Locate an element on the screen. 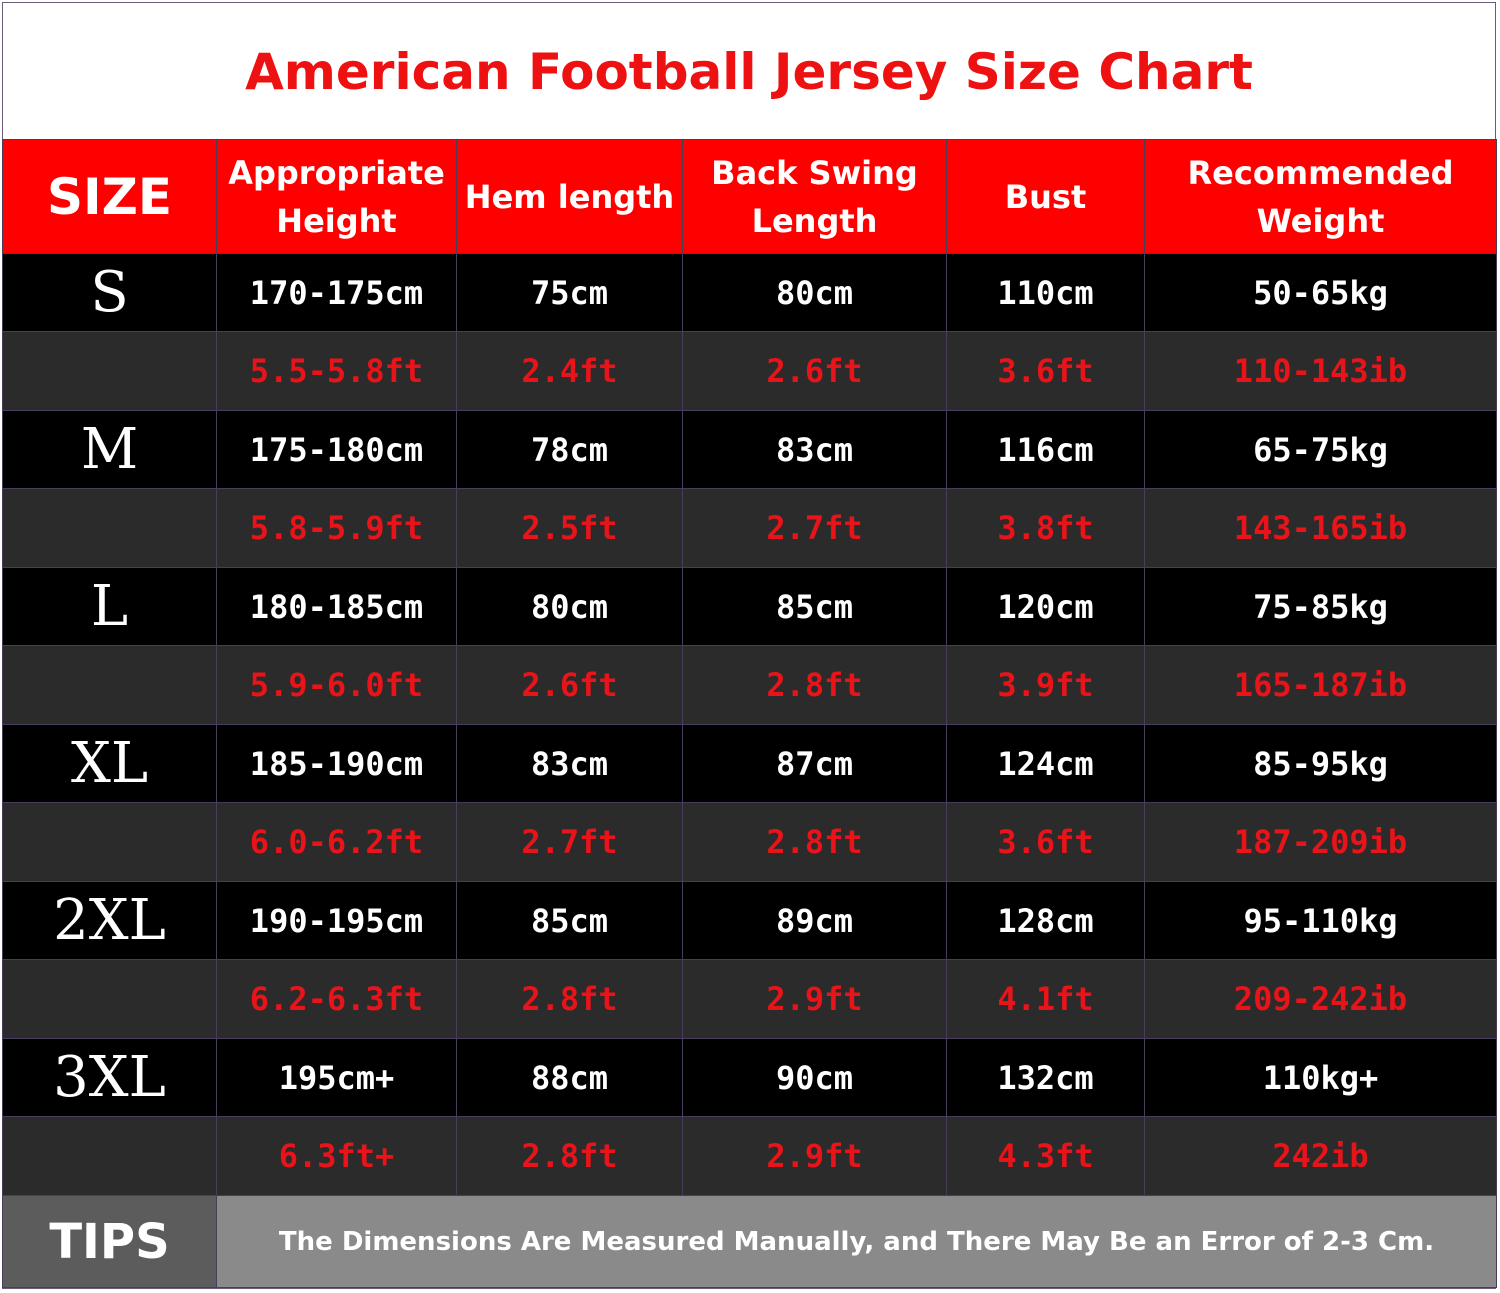 The width and height of the screenshot is (1500, 1293). metric-bust-cell: 132cm is located at coordinates (1045, 1077).